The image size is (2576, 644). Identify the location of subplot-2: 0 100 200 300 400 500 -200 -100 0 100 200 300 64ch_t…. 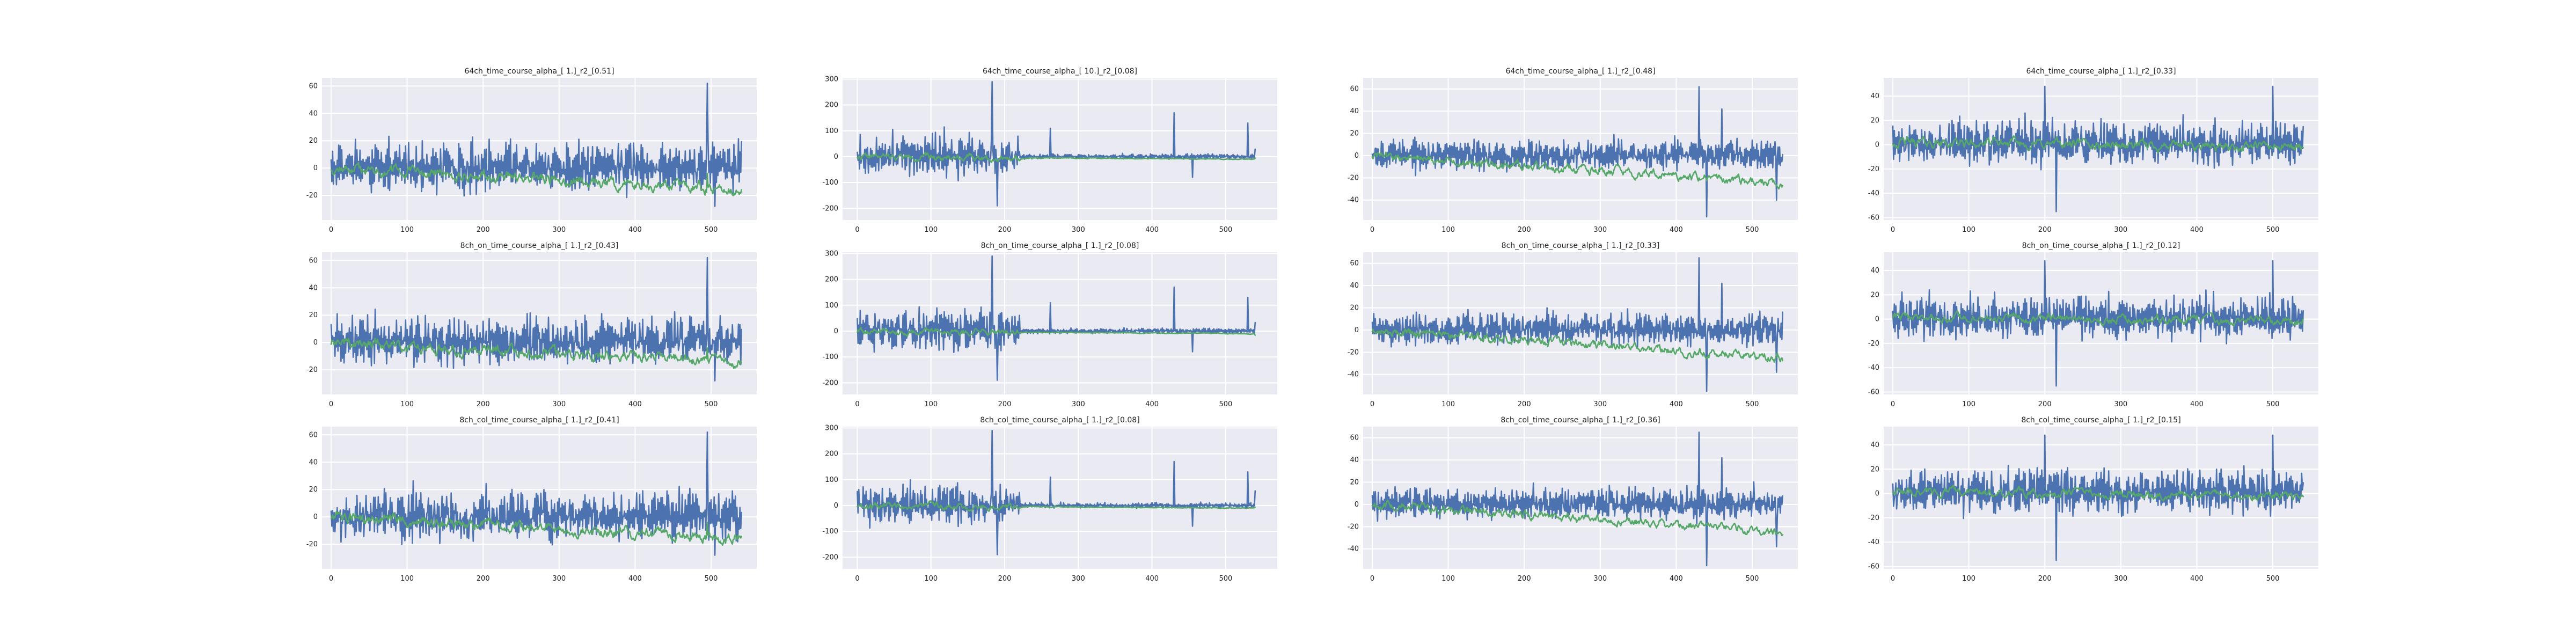
(1049, 150).